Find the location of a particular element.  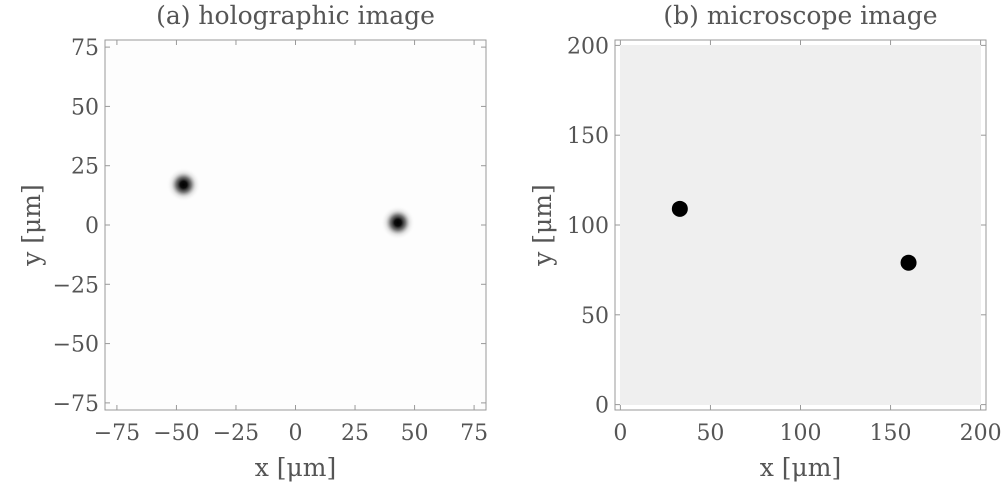

panel-a-y-tick-label: −50 is located at coordinates (76, 345).